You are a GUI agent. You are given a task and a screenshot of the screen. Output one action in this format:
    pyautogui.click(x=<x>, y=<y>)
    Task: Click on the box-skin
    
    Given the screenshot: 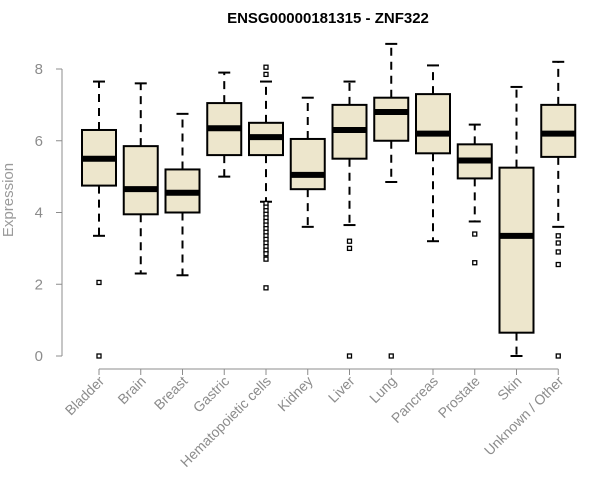 What is the action you would take?
    pyautogui.click(x=516, y=221)
    